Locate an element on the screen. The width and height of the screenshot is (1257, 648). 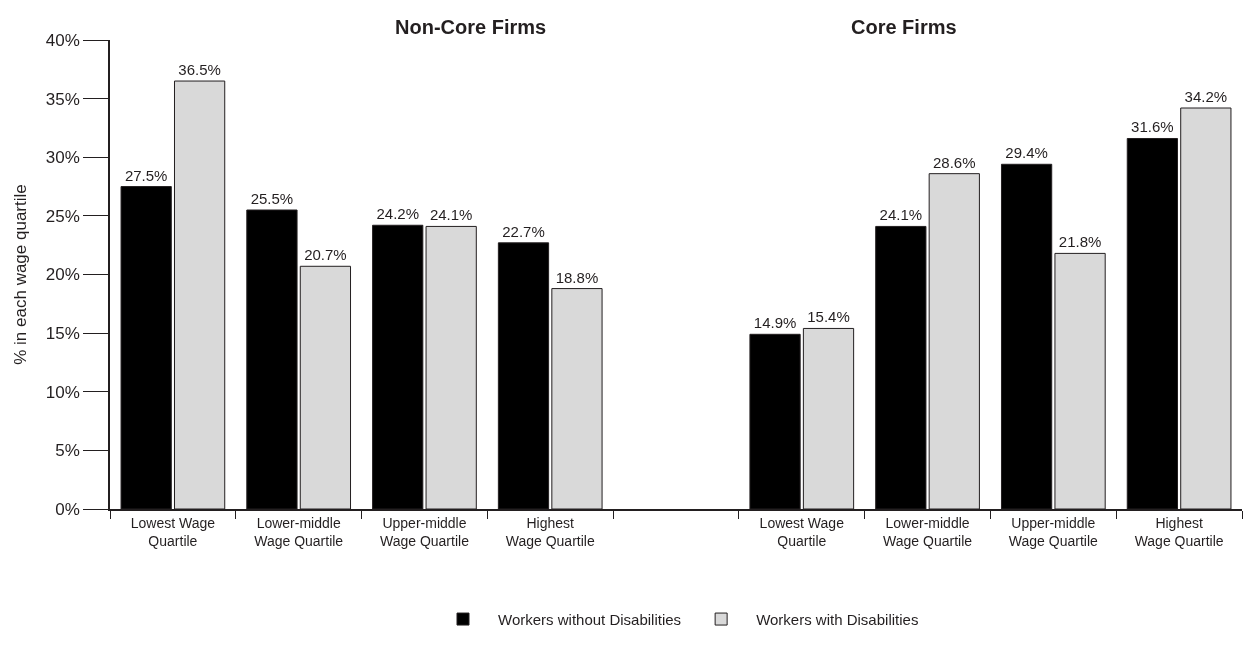
data-label: 22.7% is located at coordinates (523, 231).